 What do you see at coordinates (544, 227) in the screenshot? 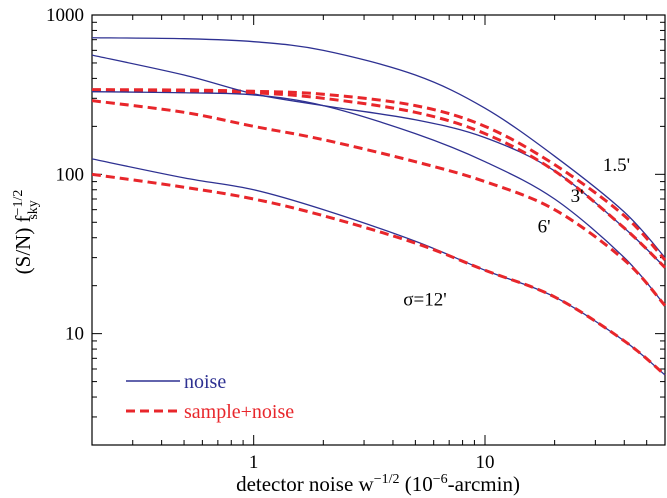
I see `curve-annotation: 6'` at bounding box center [544, 227].